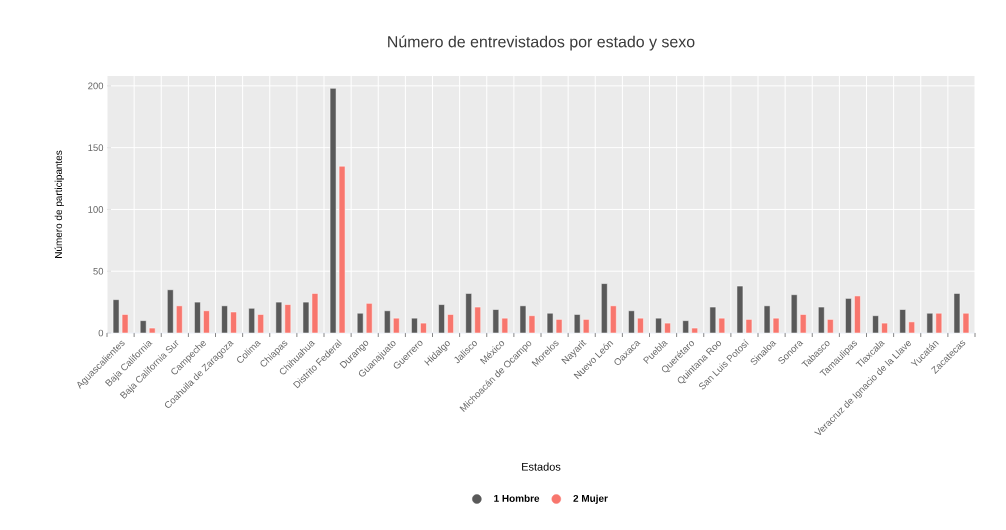 The width and height of the screenshot is (1006, 530). Describe the element at coordinates (96, 86) in the screenshot. I see `y-tick-label: 200` at that location.